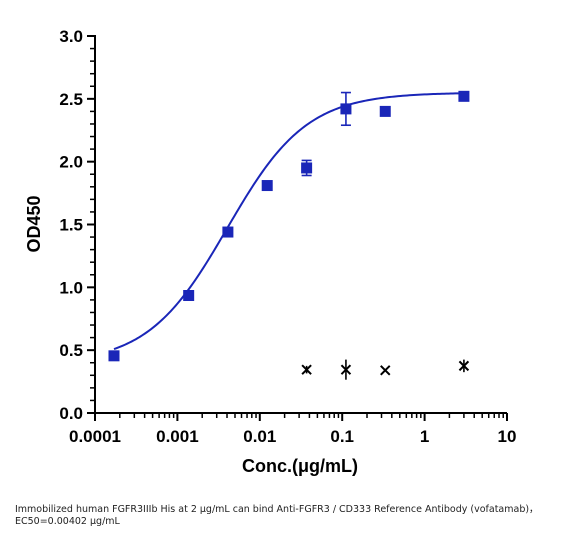 The width and height of the screenshot is (574, 539). What do you see at coordinates (71, 36) in the screenshot?
I see `y-tick-label: 3.0` at bounding box center [71, 36].